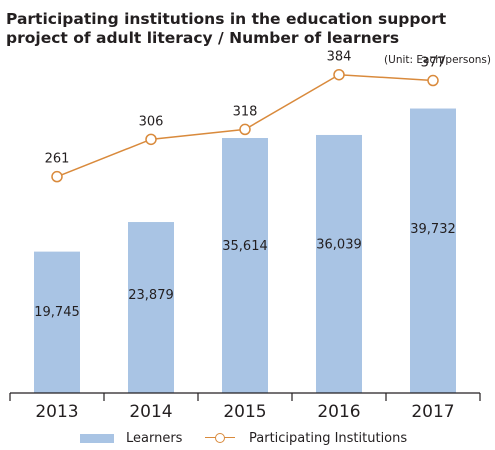  Describe the element at coordinates (220, 438) in the screenshot. I see `legend-line-swatch` at that location.